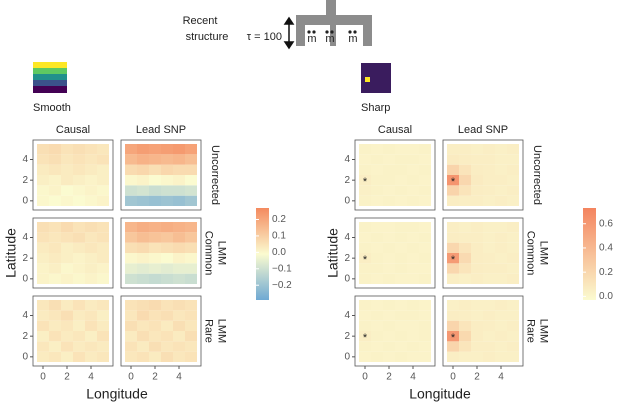 The height and width of the screenshot is (403, 617). What do you see at coordinates (222, 253) in the screenshot?
I see `row-label: LMM` at bounding box center [222, 253].